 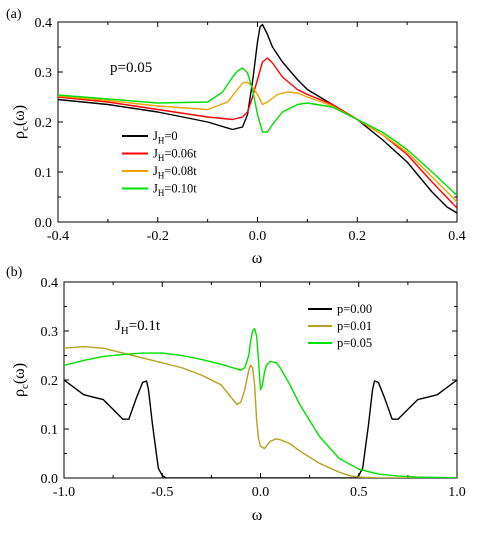 What do you see at coordinates (170, 136) in the screenshot?
I see `legend-label-tail: =0` at bounding box center [170, 136].